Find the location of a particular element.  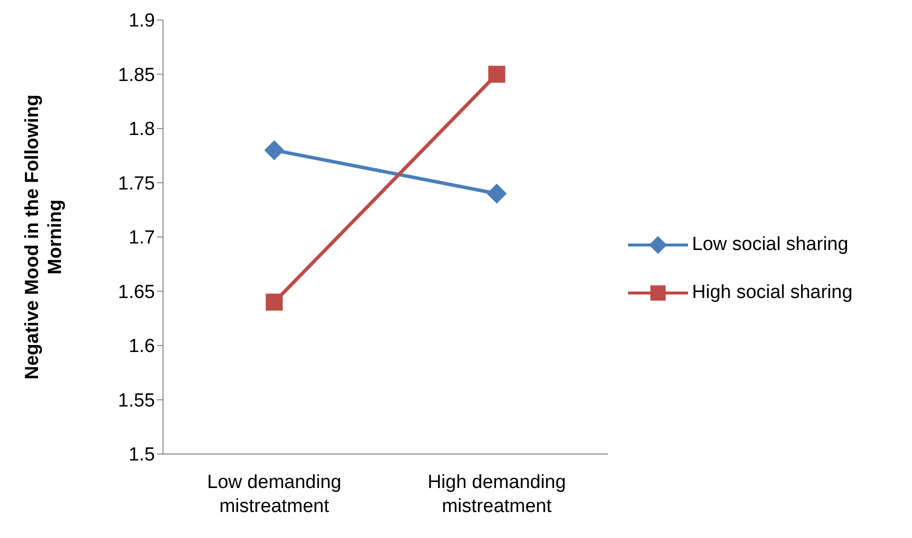

y-tick-label: 1.55 is located at coordinates (136, 401).